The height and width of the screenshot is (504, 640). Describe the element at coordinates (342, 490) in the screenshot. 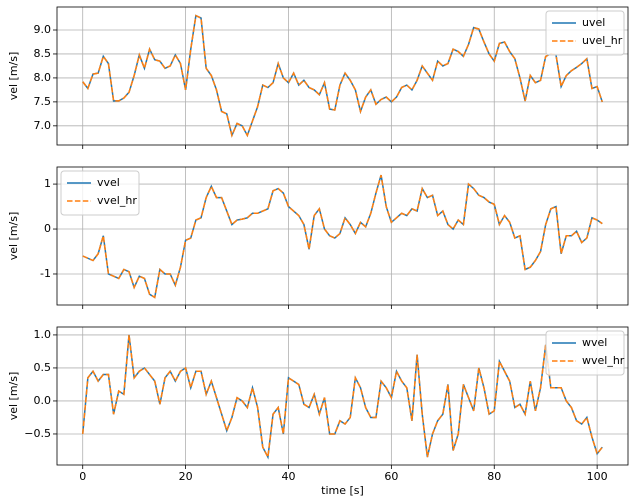

I see `x-axis-label: time [s]` at that location.